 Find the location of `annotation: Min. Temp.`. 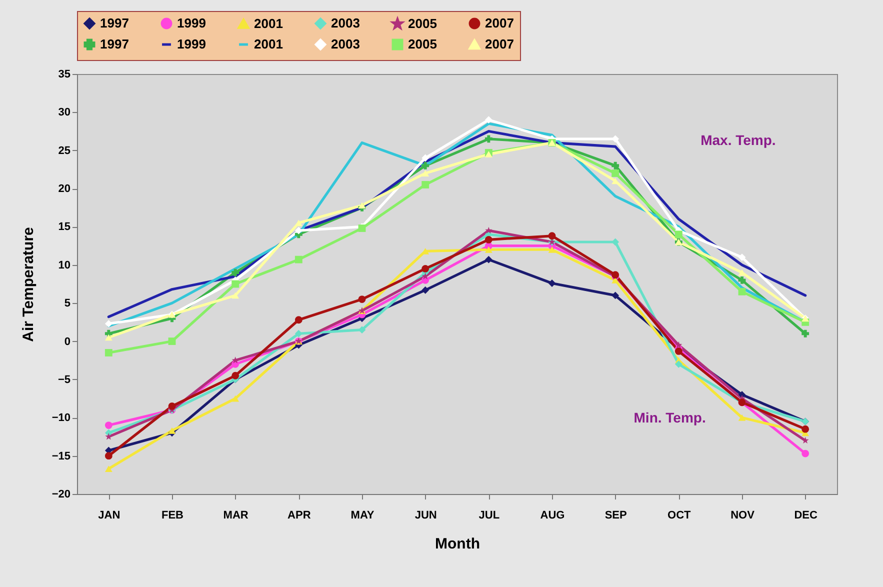

annotation: Min. Temp. is located at coordinates (670, 417).